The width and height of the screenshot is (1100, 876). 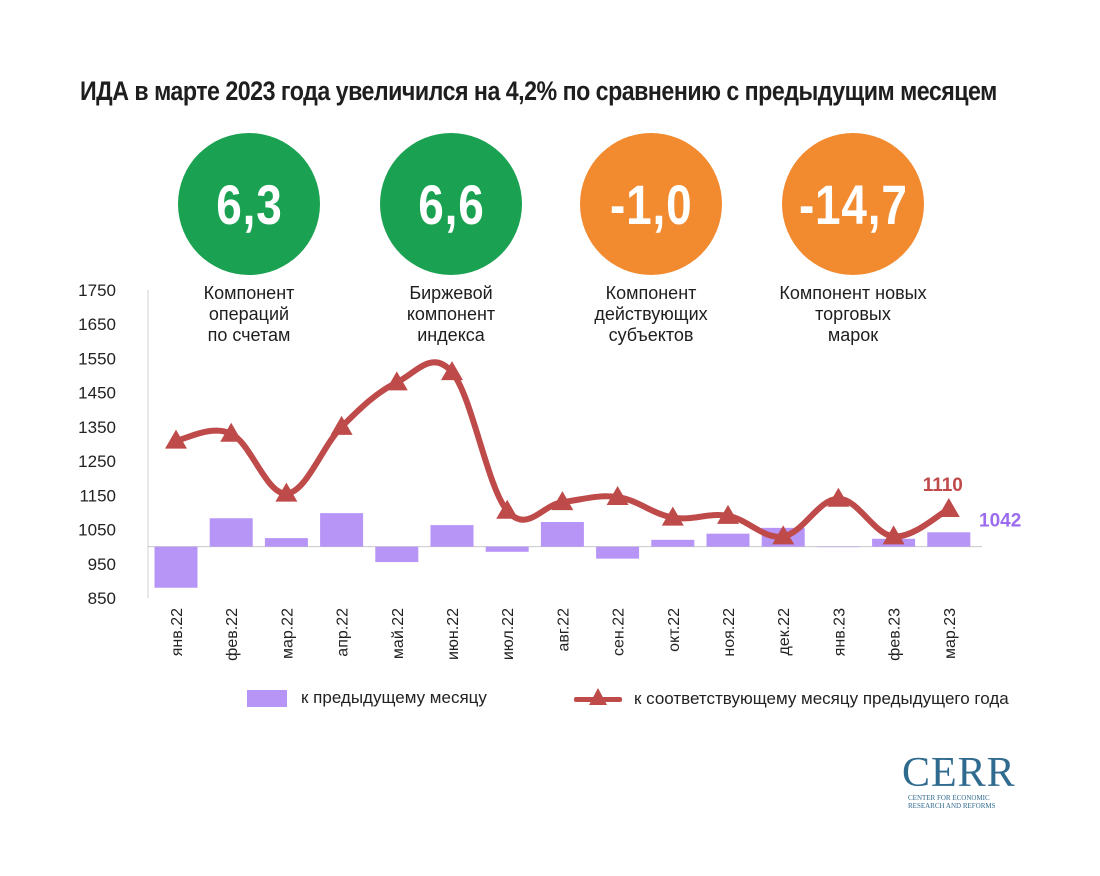 What do you see at coordinates (853, 335) in the screenshot?
I see `component-label-line: марок` at bounding box center [853, 335].